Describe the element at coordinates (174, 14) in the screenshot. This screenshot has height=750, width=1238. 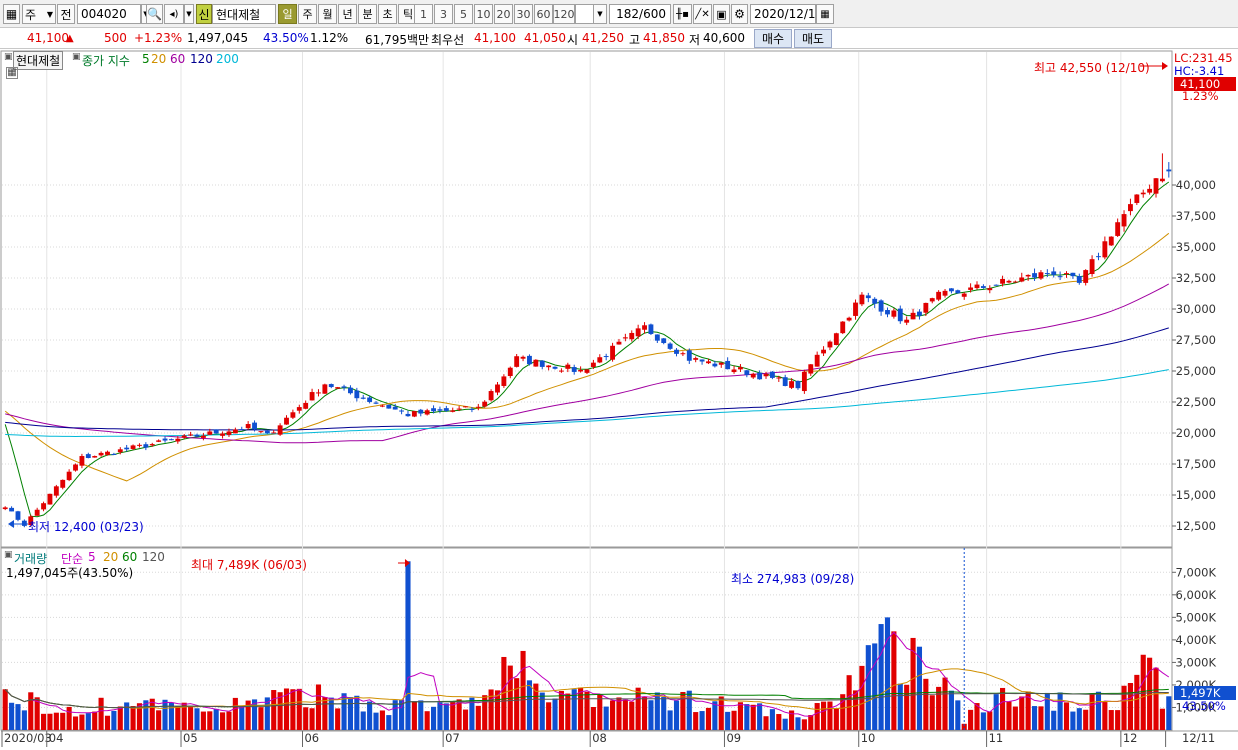
I see `speaker-icon: ◂)` at that location.